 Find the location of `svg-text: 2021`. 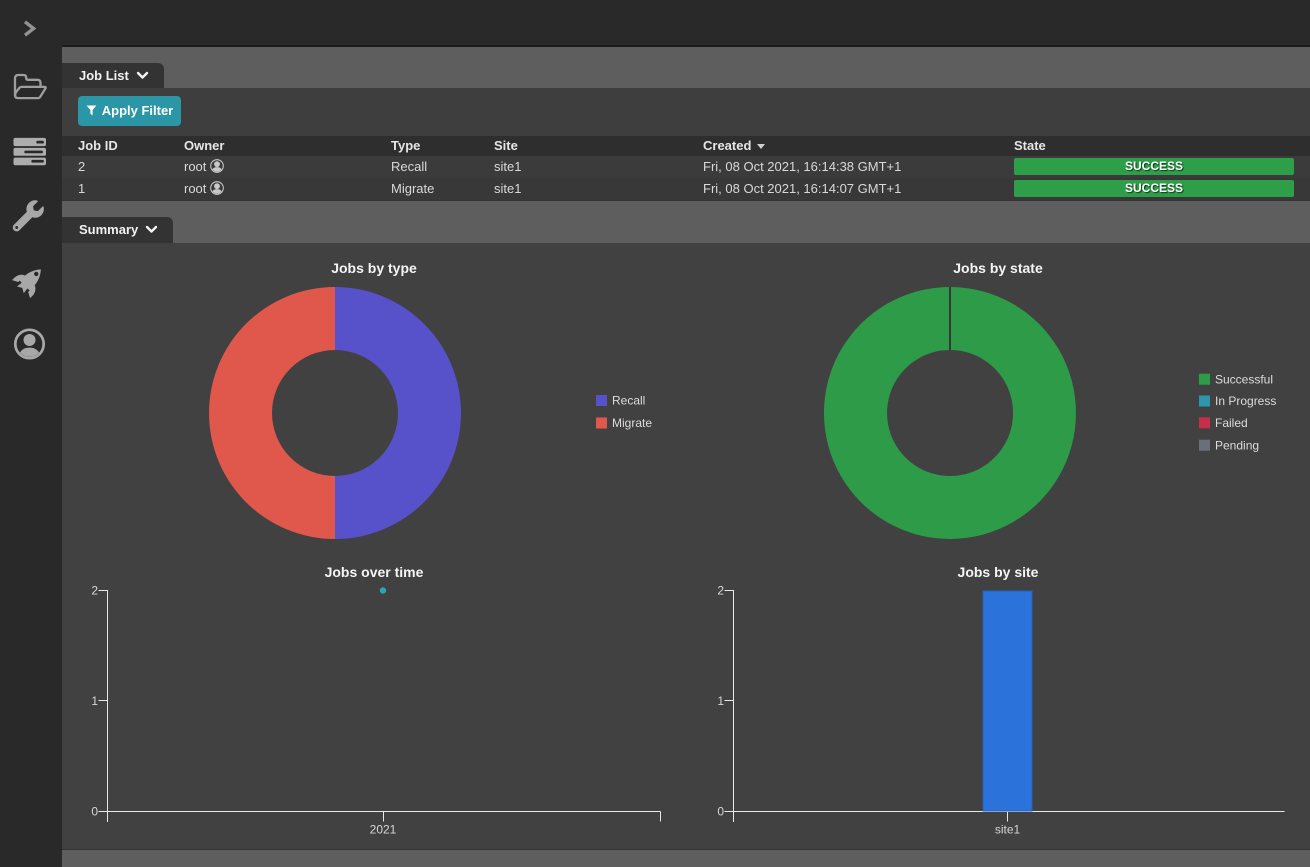

svg-text: 2021 is located at coordinates (383, 830).